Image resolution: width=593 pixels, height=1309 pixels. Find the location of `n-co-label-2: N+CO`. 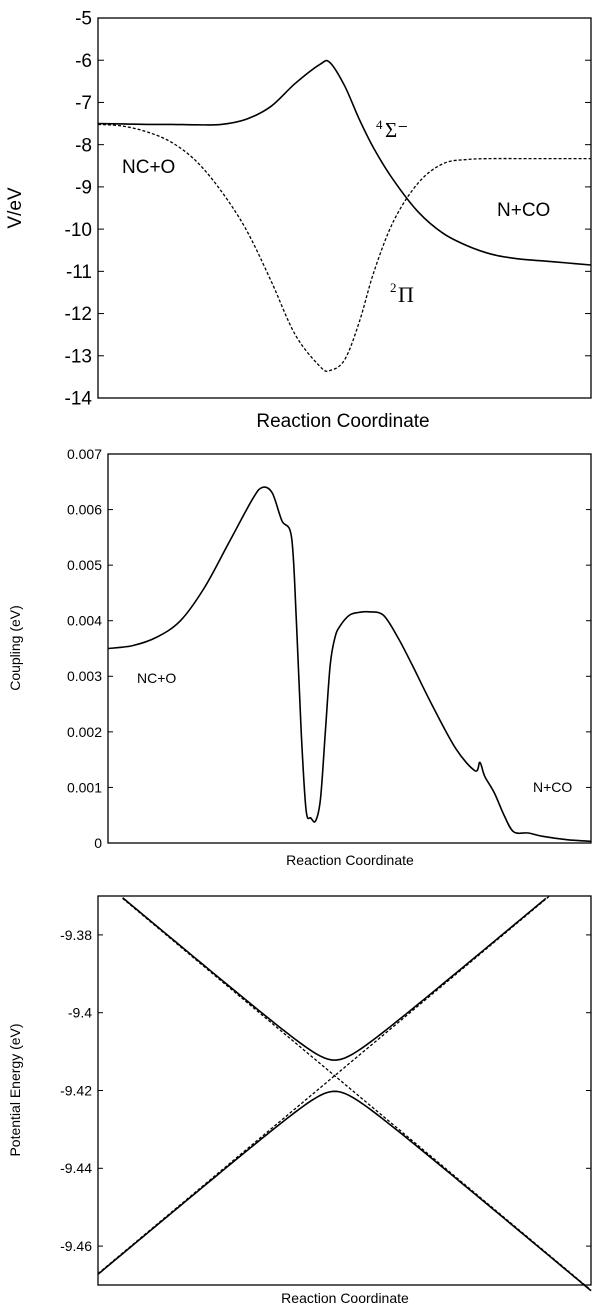

n-co-label-2: N+CO is located at coordinates (552, 787).